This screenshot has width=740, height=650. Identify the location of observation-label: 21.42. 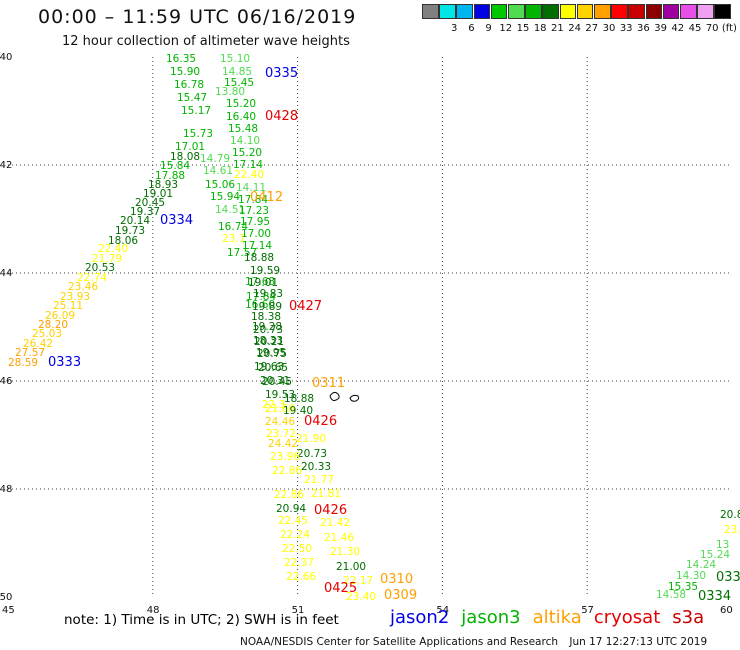
(335, 523).